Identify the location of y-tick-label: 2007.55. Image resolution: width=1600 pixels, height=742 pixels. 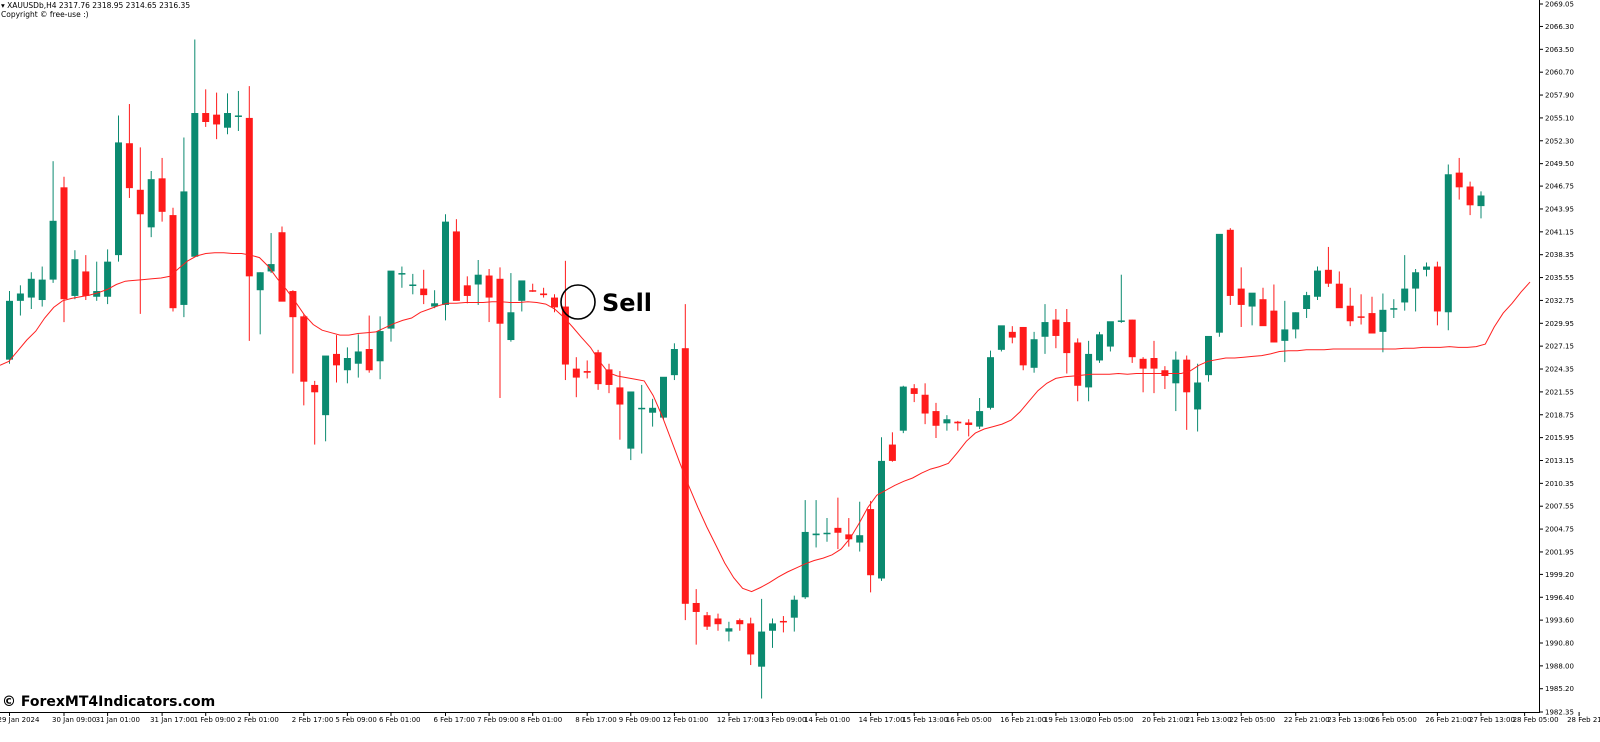
(1559, 507).